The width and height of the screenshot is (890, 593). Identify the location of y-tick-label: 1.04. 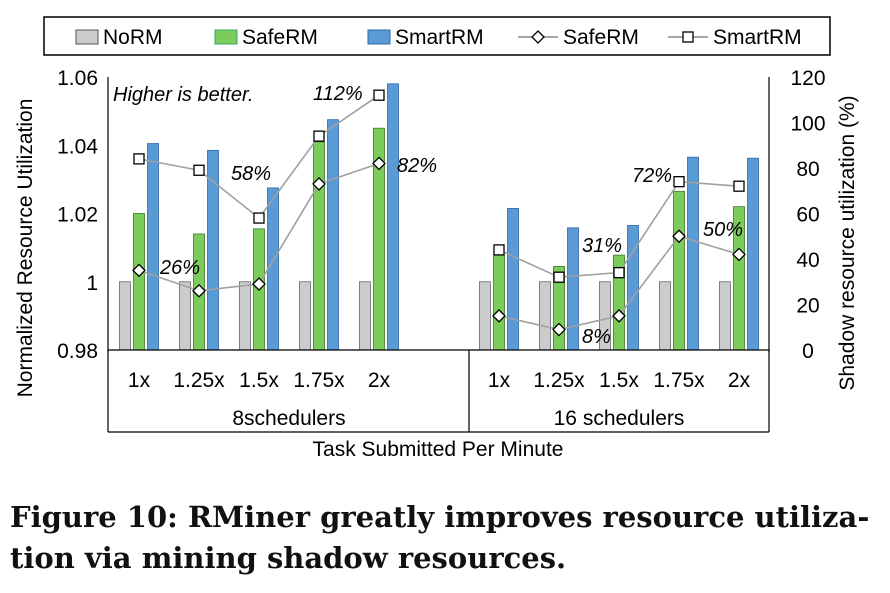
(77, 146).